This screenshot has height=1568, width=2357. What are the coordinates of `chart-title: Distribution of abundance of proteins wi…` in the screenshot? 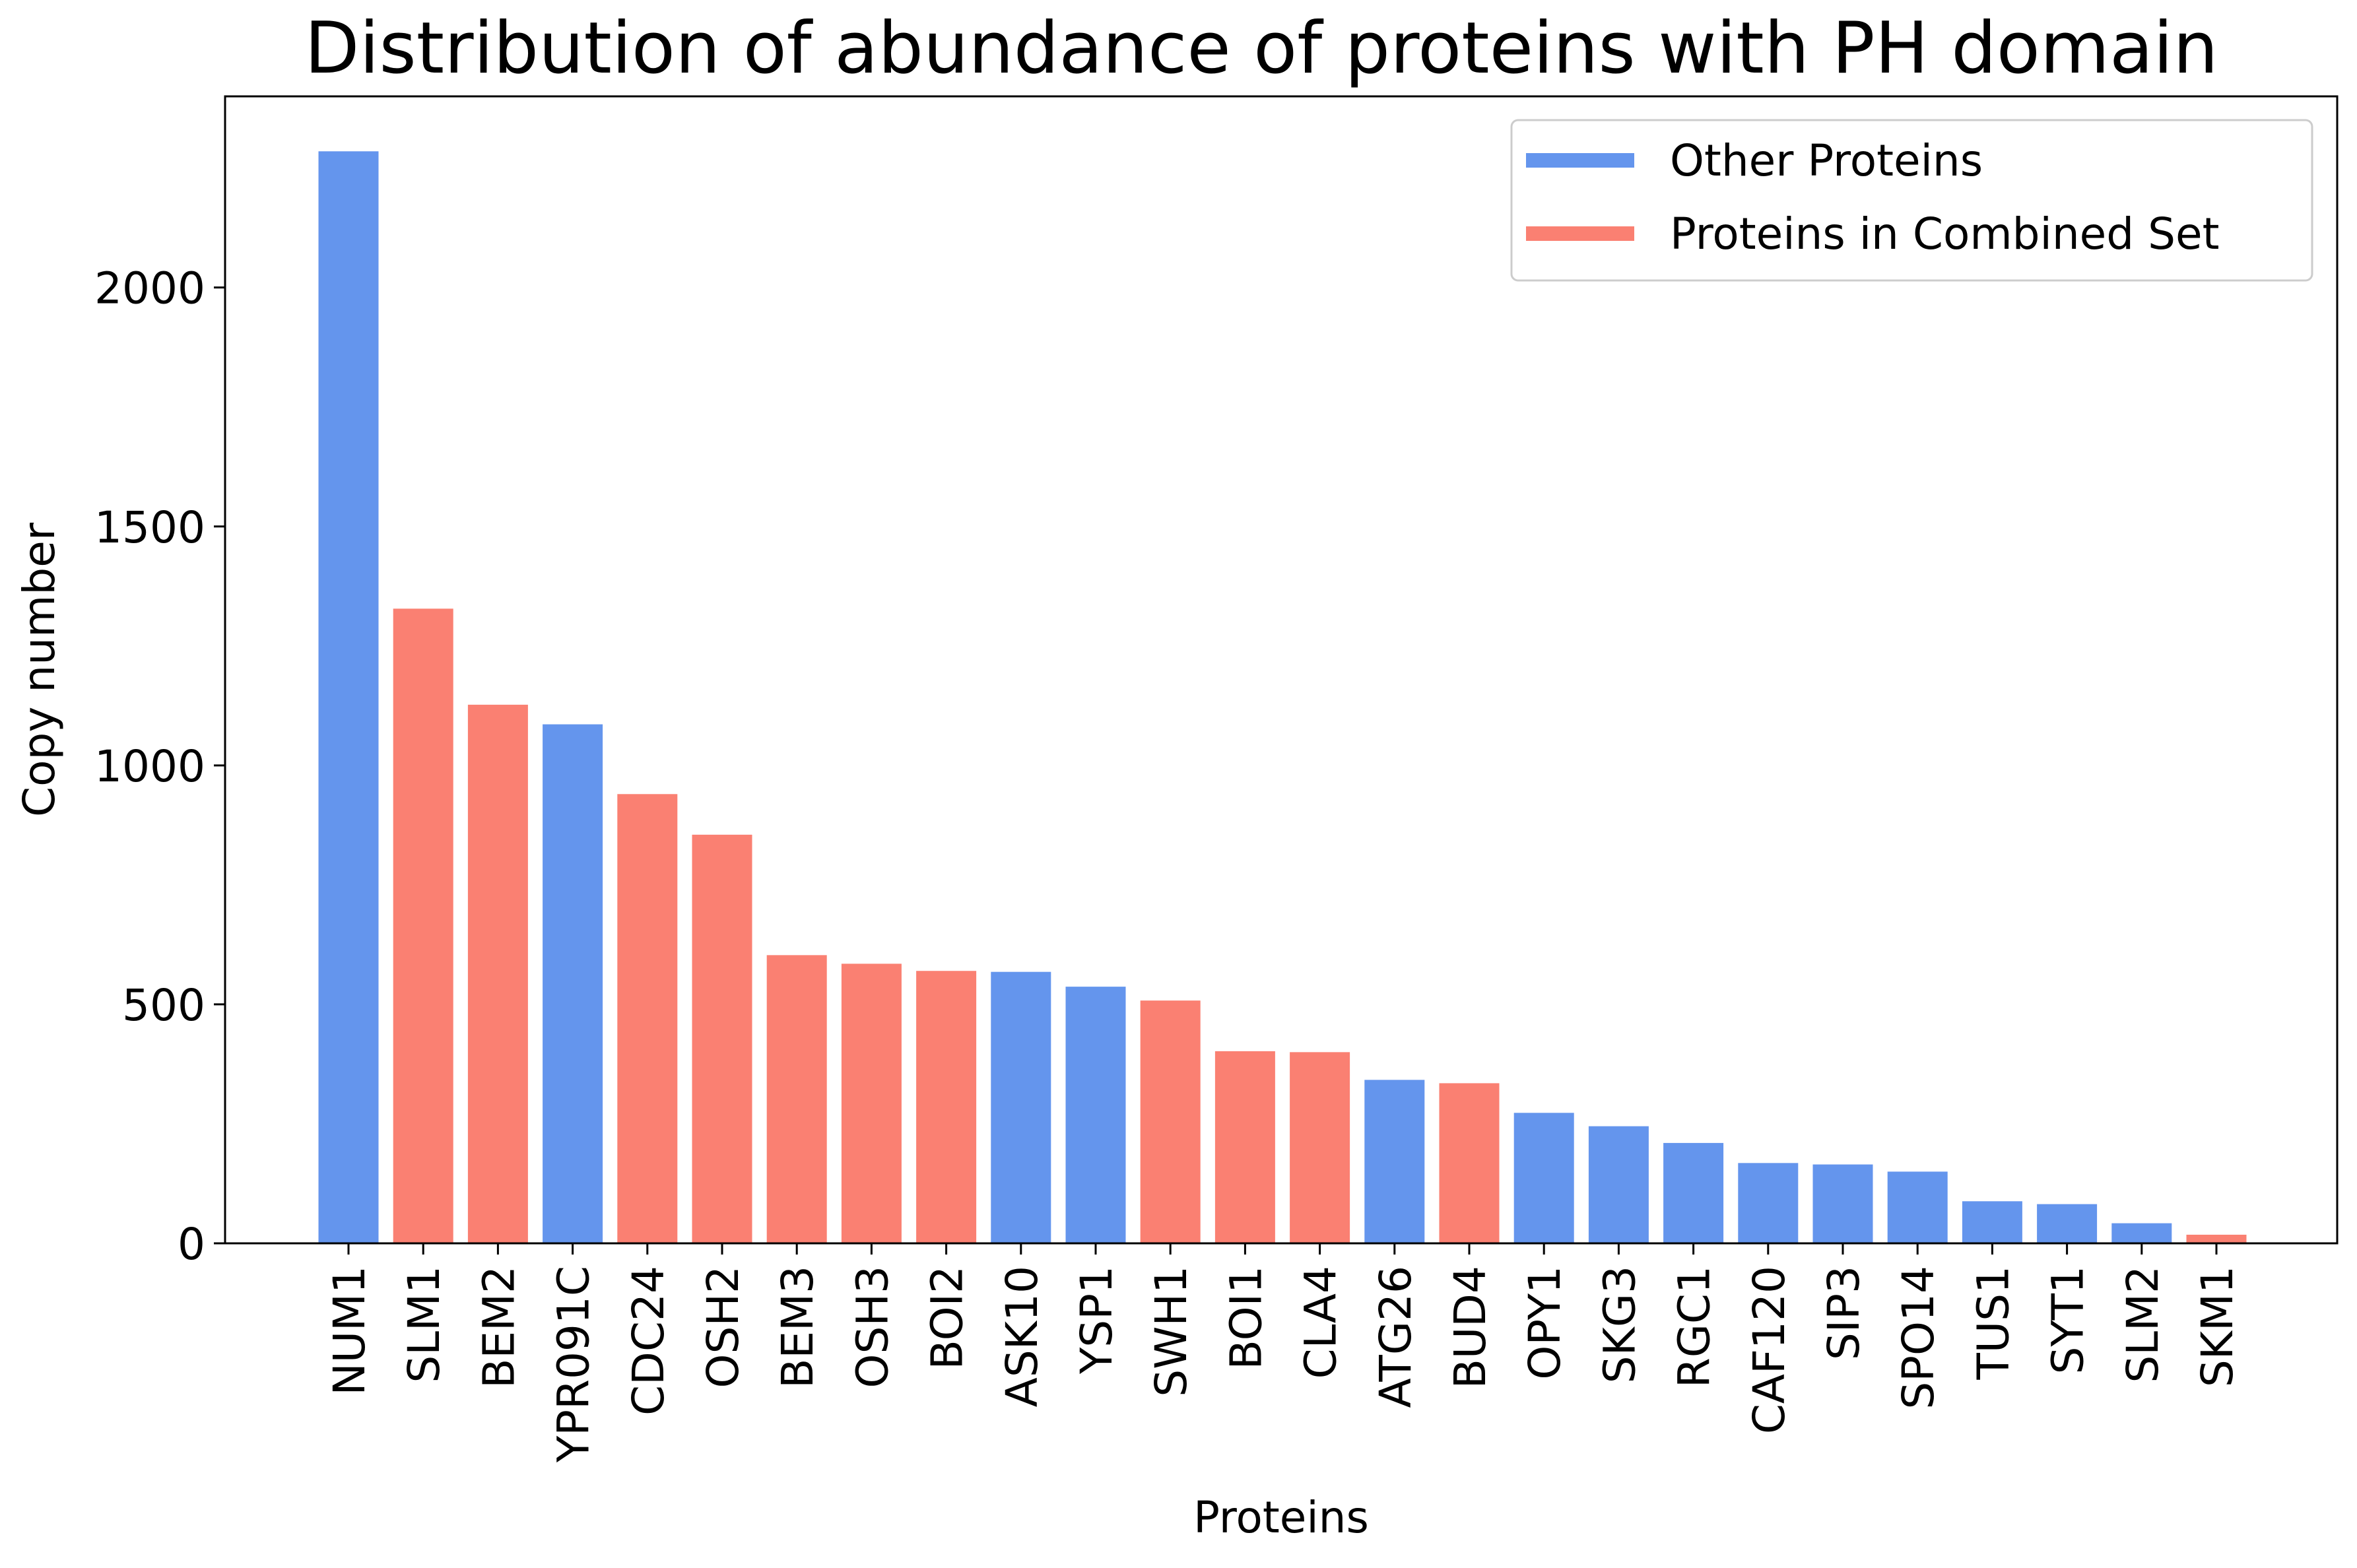 It's located at (1261, 48).